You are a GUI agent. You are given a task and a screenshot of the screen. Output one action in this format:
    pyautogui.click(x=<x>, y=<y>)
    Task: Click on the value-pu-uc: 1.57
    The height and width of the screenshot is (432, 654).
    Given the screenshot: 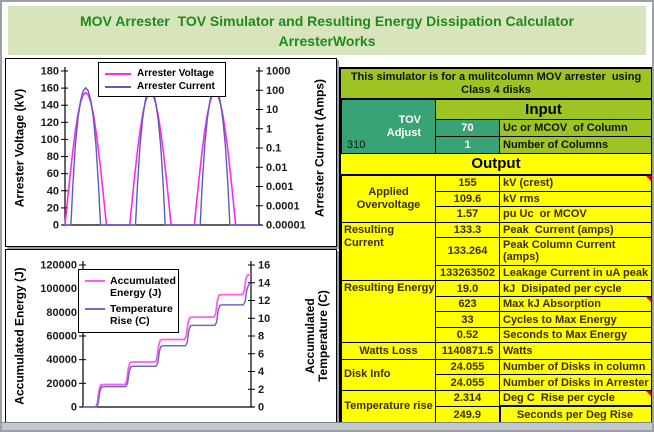 What is the action you would take?
    pyautogui.click(x=467, y=214)
    